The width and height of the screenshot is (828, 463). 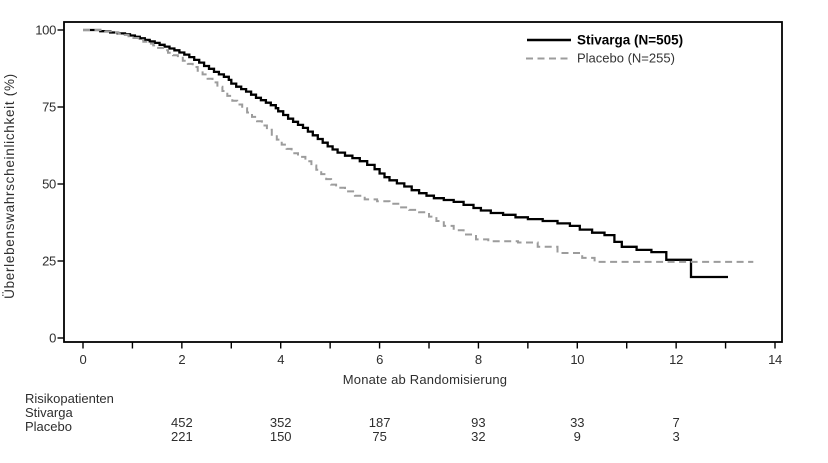 I want to click on x-tick-label-0: 0, so click(x=83, y=359).